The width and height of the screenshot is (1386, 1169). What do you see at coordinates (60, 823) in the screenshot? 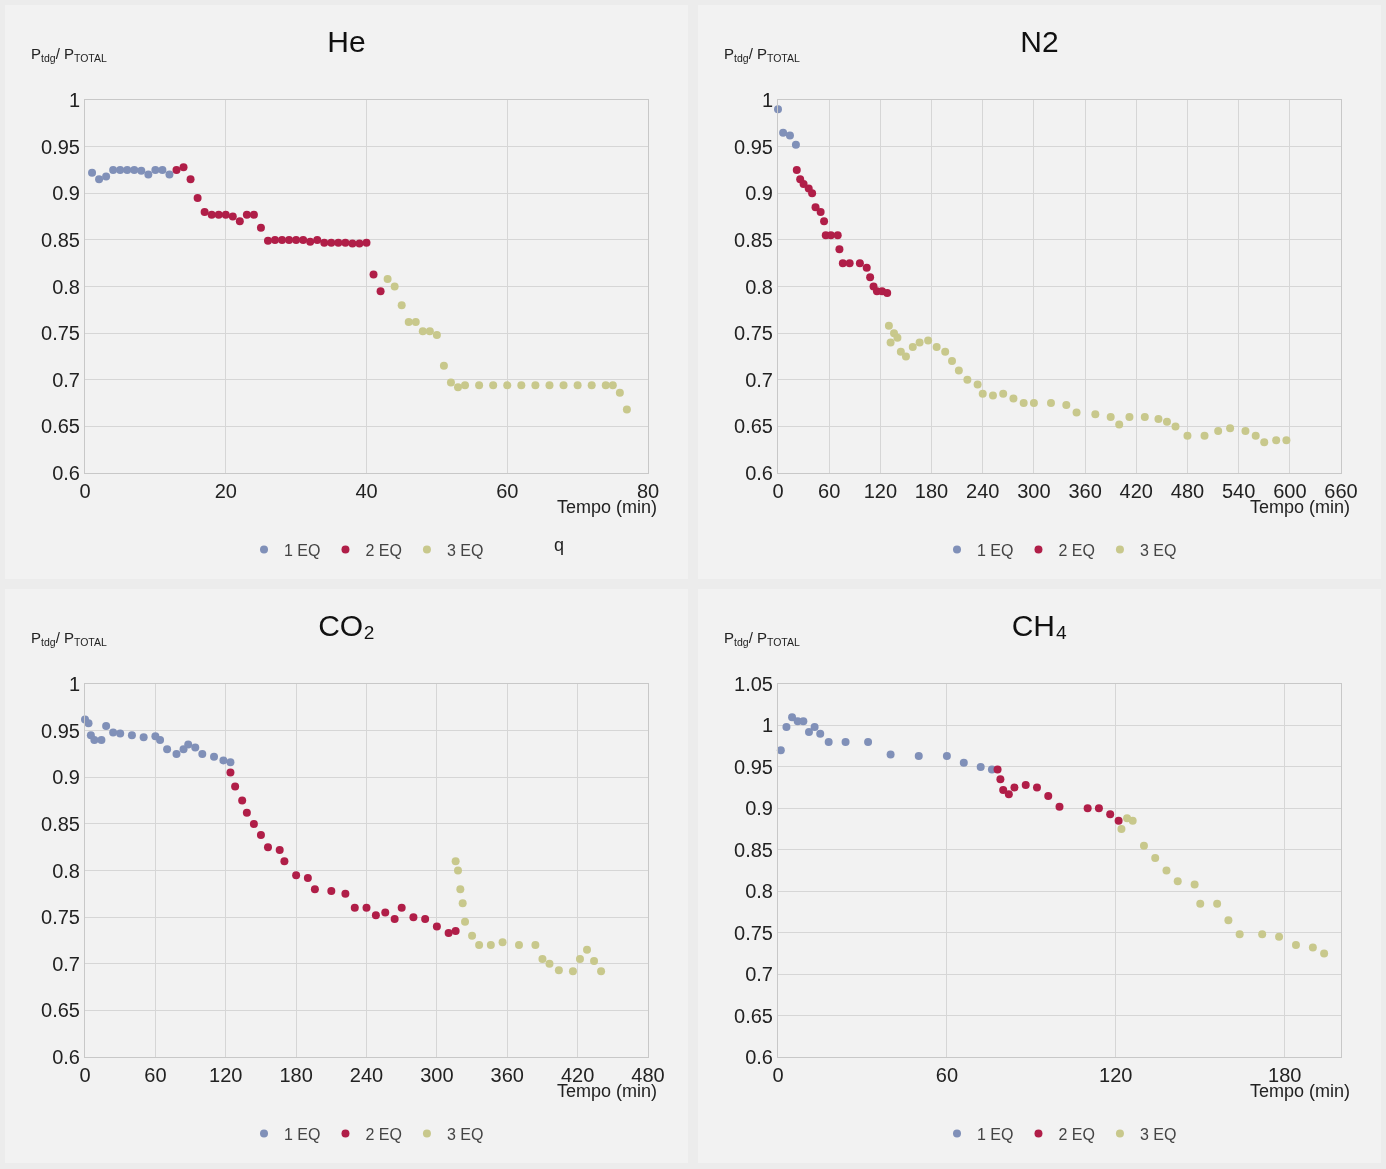
I see `y-tick-label: 0.85` at bounding box center [60, 823].